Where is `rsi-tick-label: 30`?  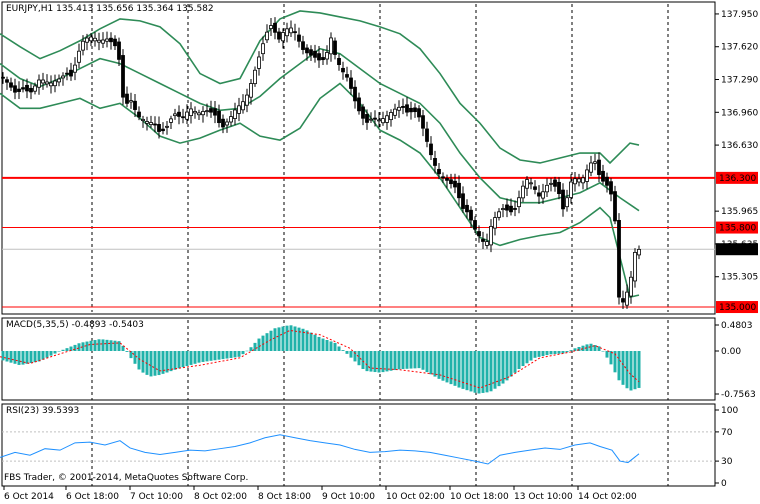
rsi-tick-label: 30 is located at coordinates (727, 462).